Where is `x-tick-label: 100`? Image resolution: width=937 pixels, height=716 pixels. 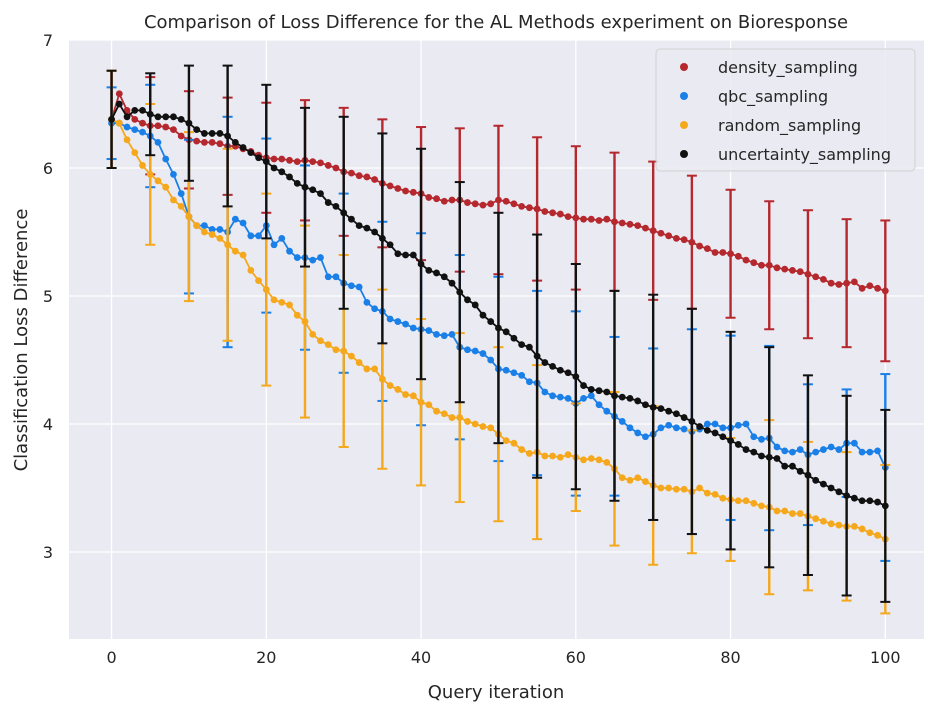 x-tick-label: 100 is located at coordinates (885, 657).